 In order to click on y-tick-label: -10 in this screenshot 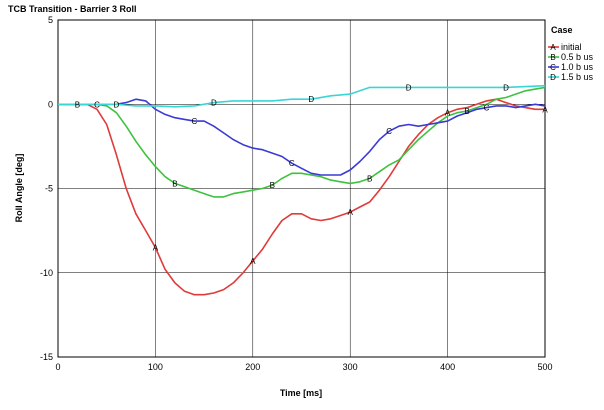, I will do `click(46, 273)`.